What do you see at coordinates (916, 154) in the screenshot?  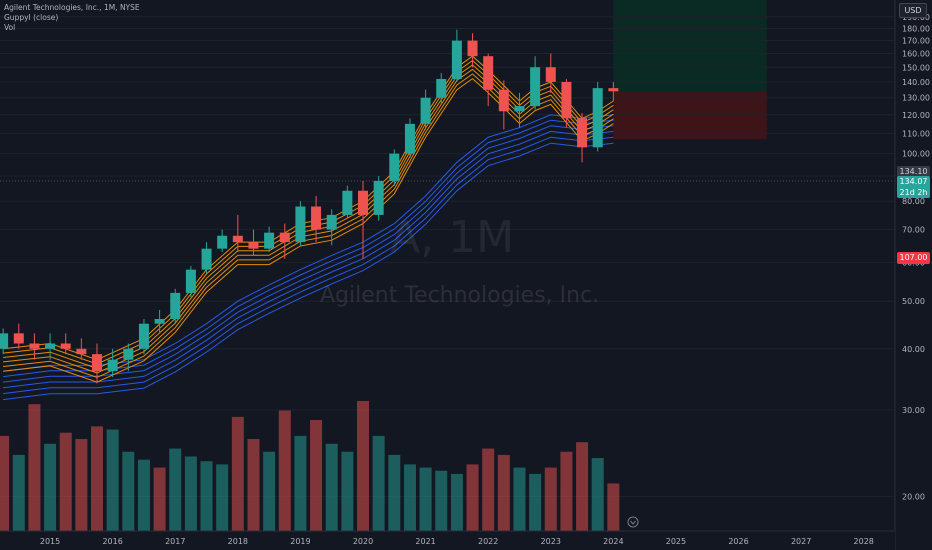 I see `y-tick-label: 100.00` at bounding box center [916, 154].